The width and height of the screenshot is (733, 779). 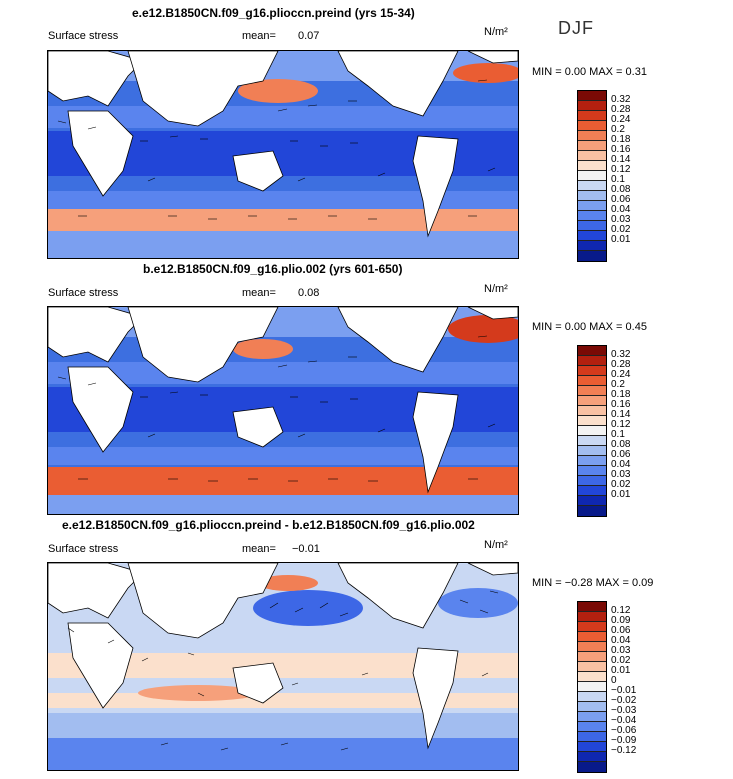 What do you see at coordinates (621, 630) in the screenshot?
I see `colorbar-tick-label: 0.06` at bounding box center [621, 630].